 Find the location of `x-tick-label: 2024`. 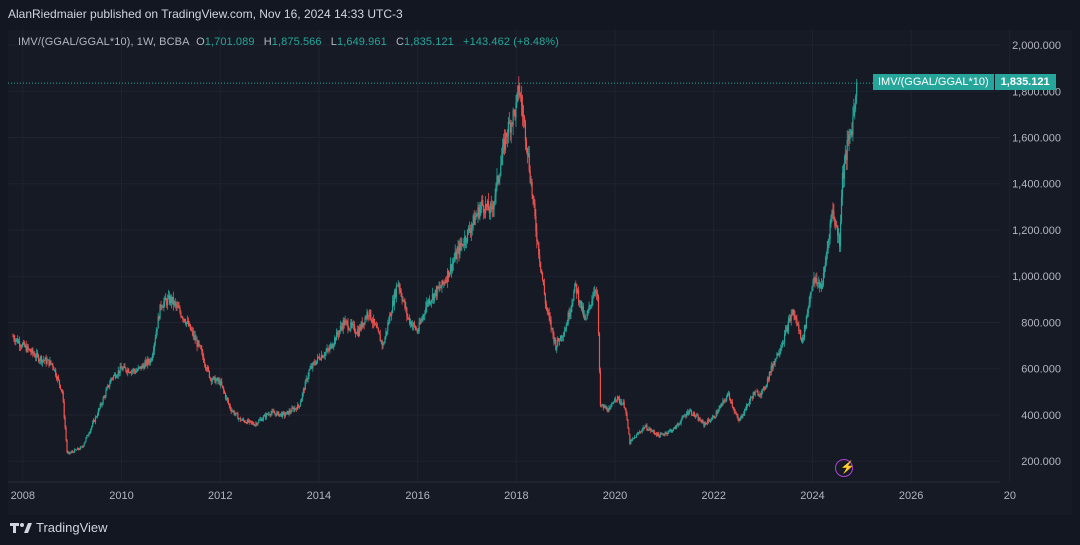

x-tick-label: 2024 is located at coordinates (812, 496).